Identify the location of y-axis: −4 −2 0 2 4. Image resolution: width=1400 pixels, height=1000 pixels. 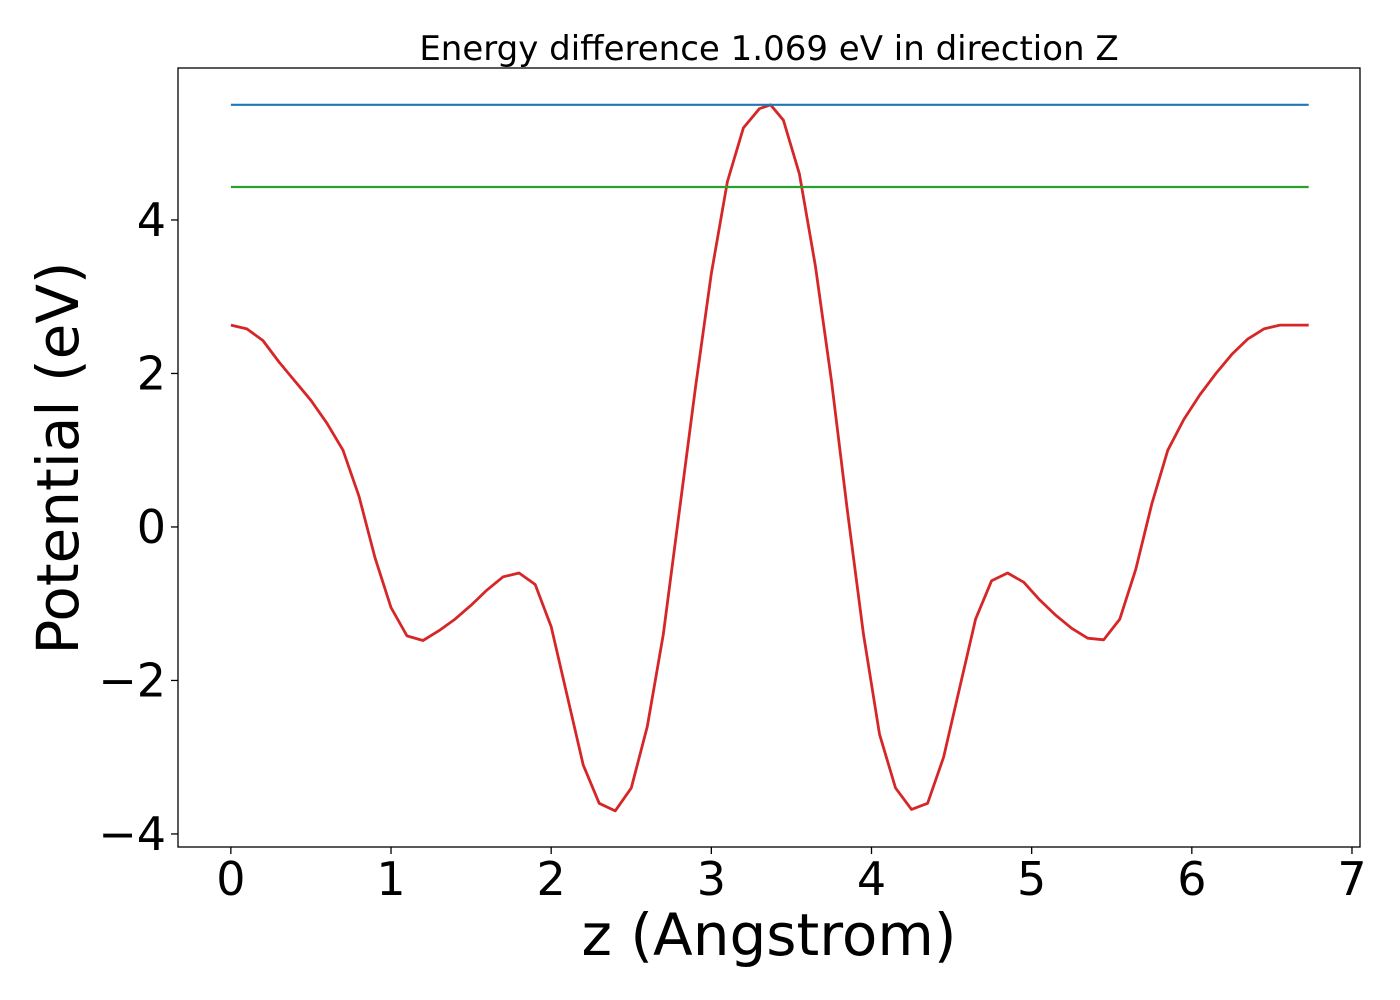
(138, 527).